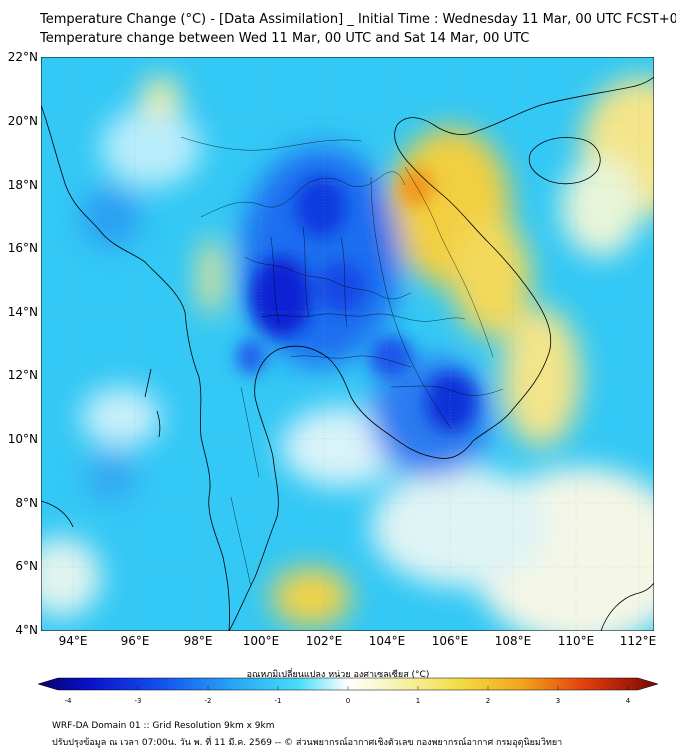 This screenshot has width=676, height=756. Describe the element at coordinates (324, 641) in the screenshot. I see `lon-label-102: 102°E` at that location.